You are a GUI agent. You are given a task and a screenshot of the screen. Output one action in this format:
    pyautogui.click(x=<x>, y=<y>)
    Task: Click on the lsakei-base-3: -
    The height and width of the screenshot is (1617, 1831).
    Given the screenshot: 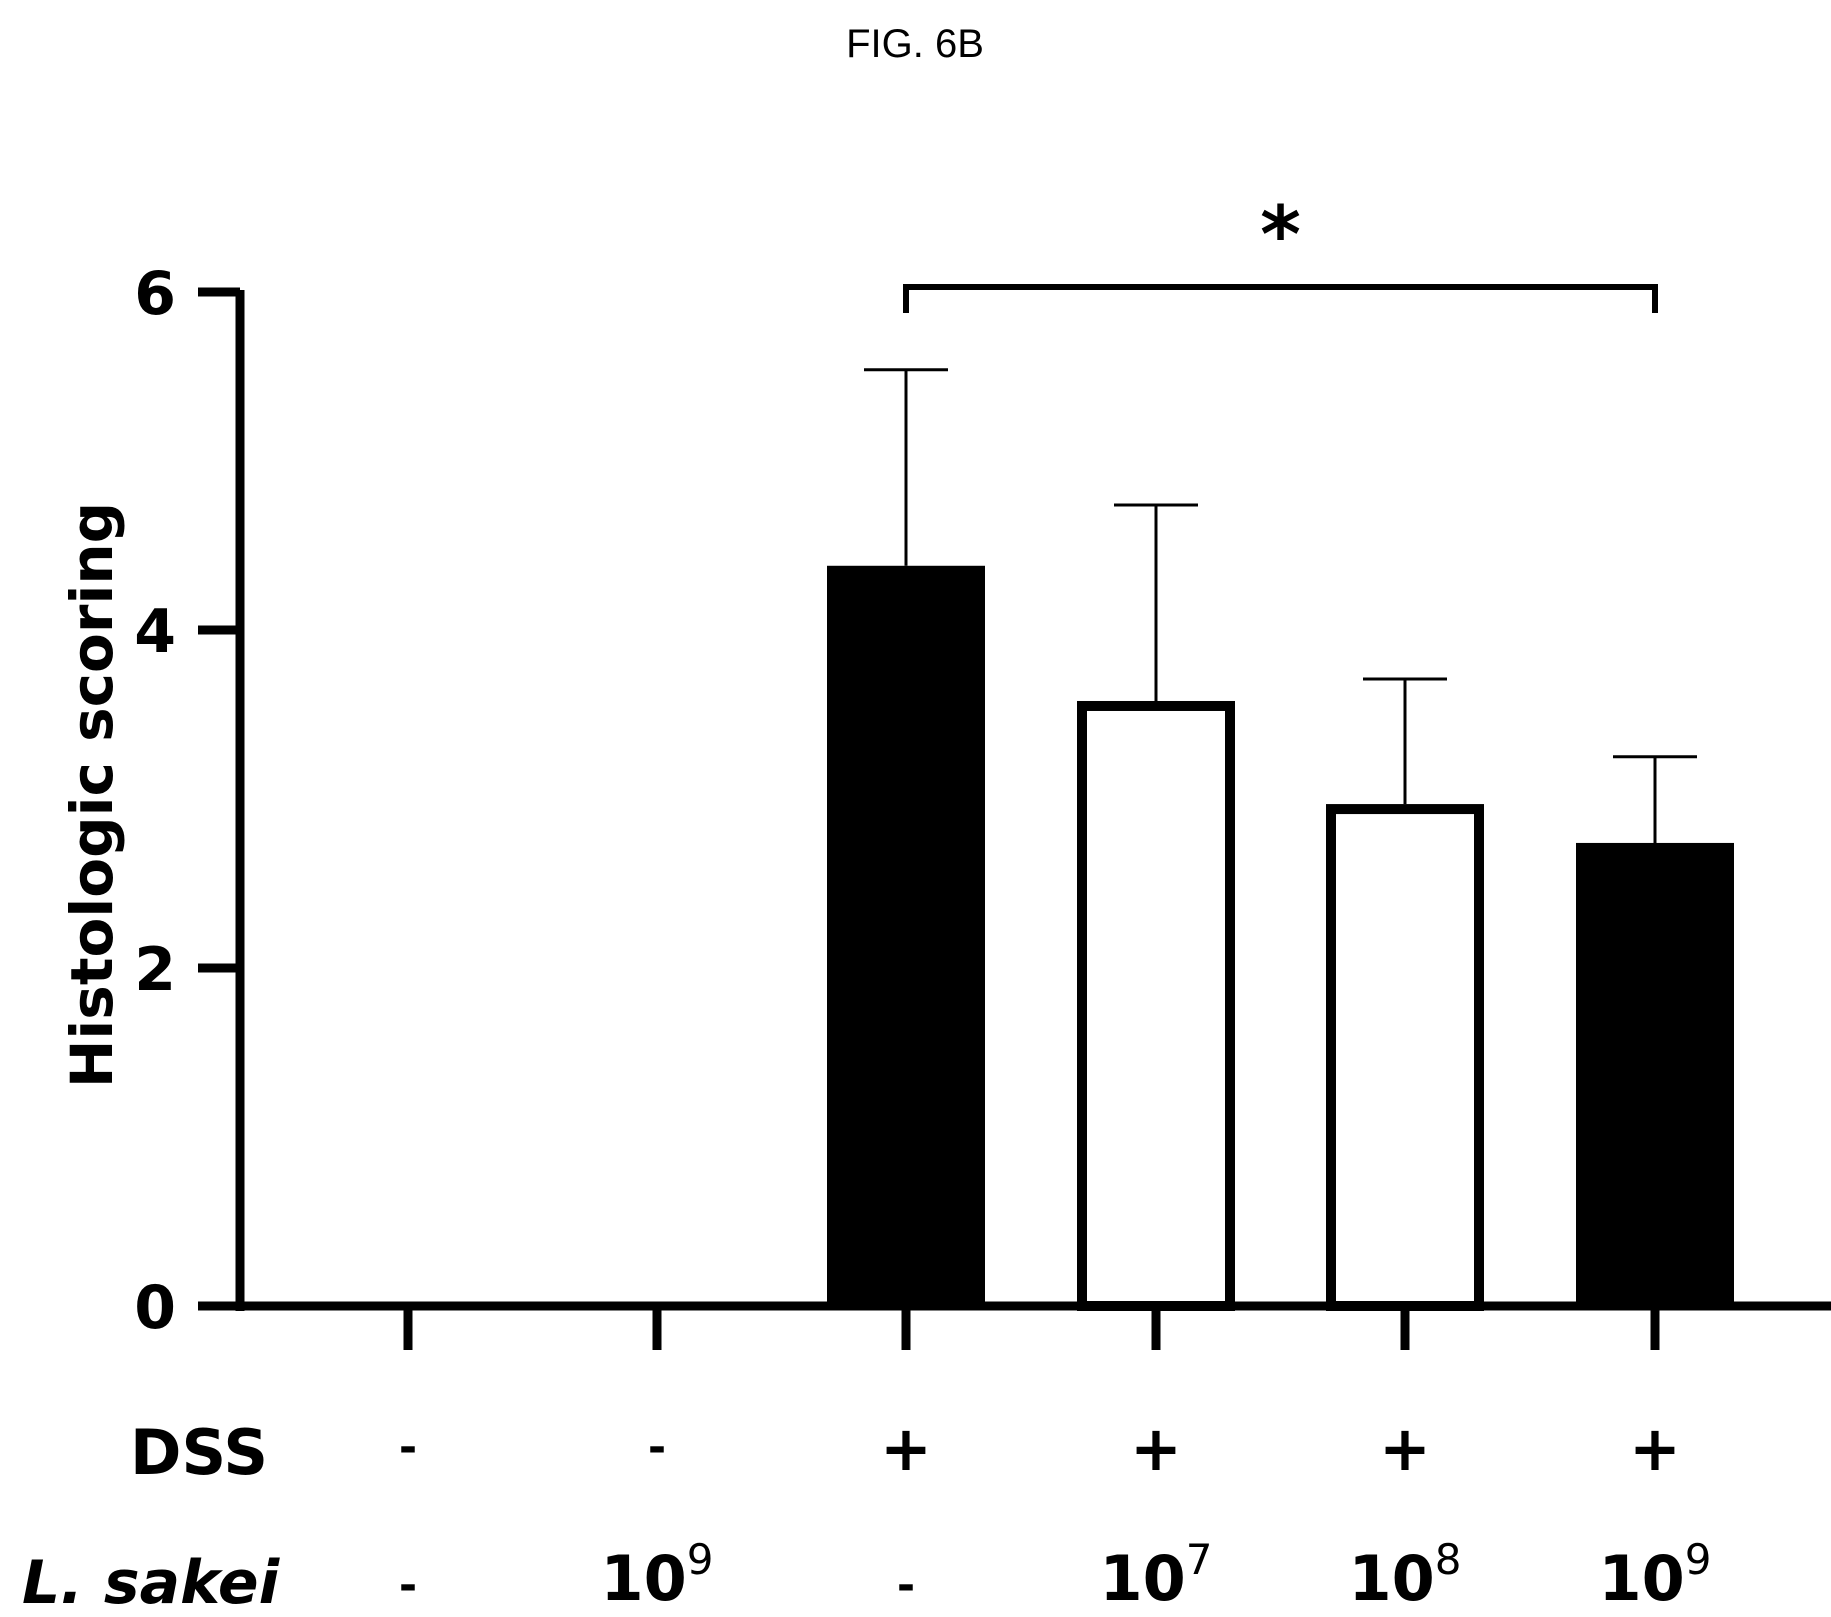 What is the action you would take?
    pyautogui.click(x=906, y=1585)
    